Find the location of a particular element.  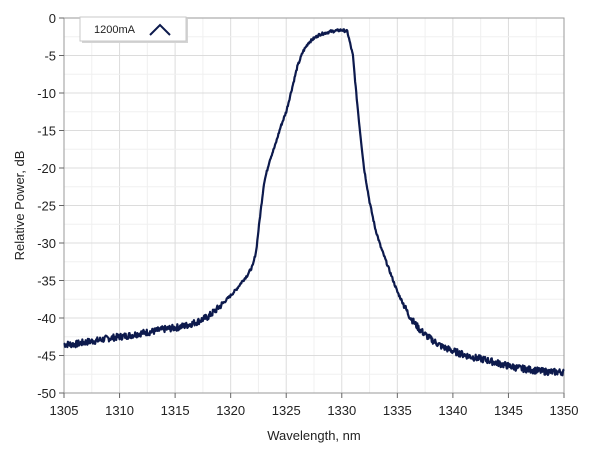

y-tick-label: -45 is located at coordinates (46, 356).